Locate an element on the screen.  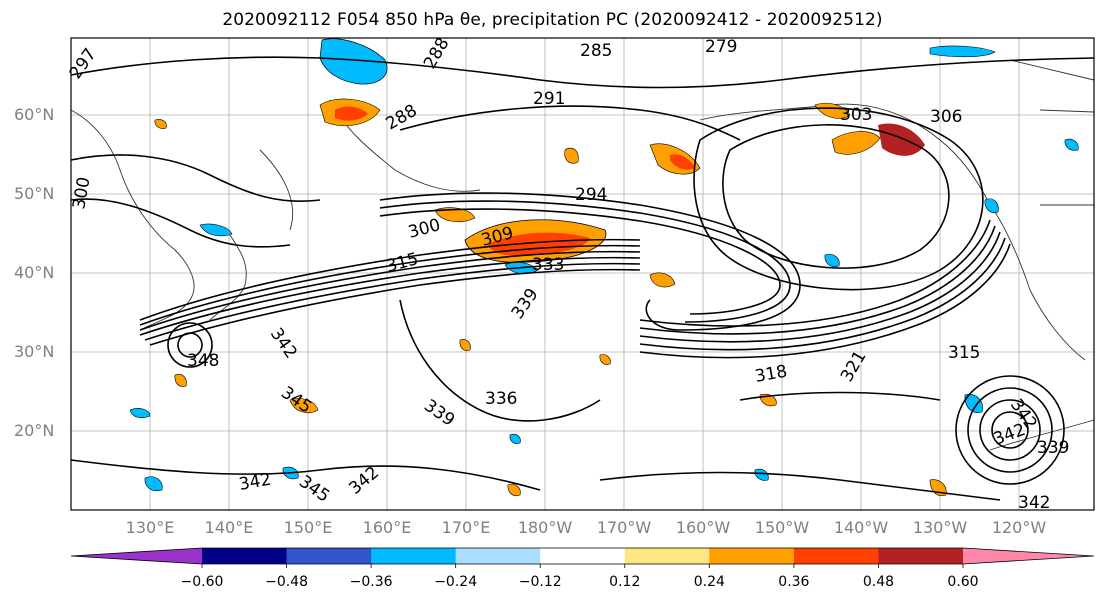
colorbar-tick-label: −0.60 is located at coordinates (202, 582).